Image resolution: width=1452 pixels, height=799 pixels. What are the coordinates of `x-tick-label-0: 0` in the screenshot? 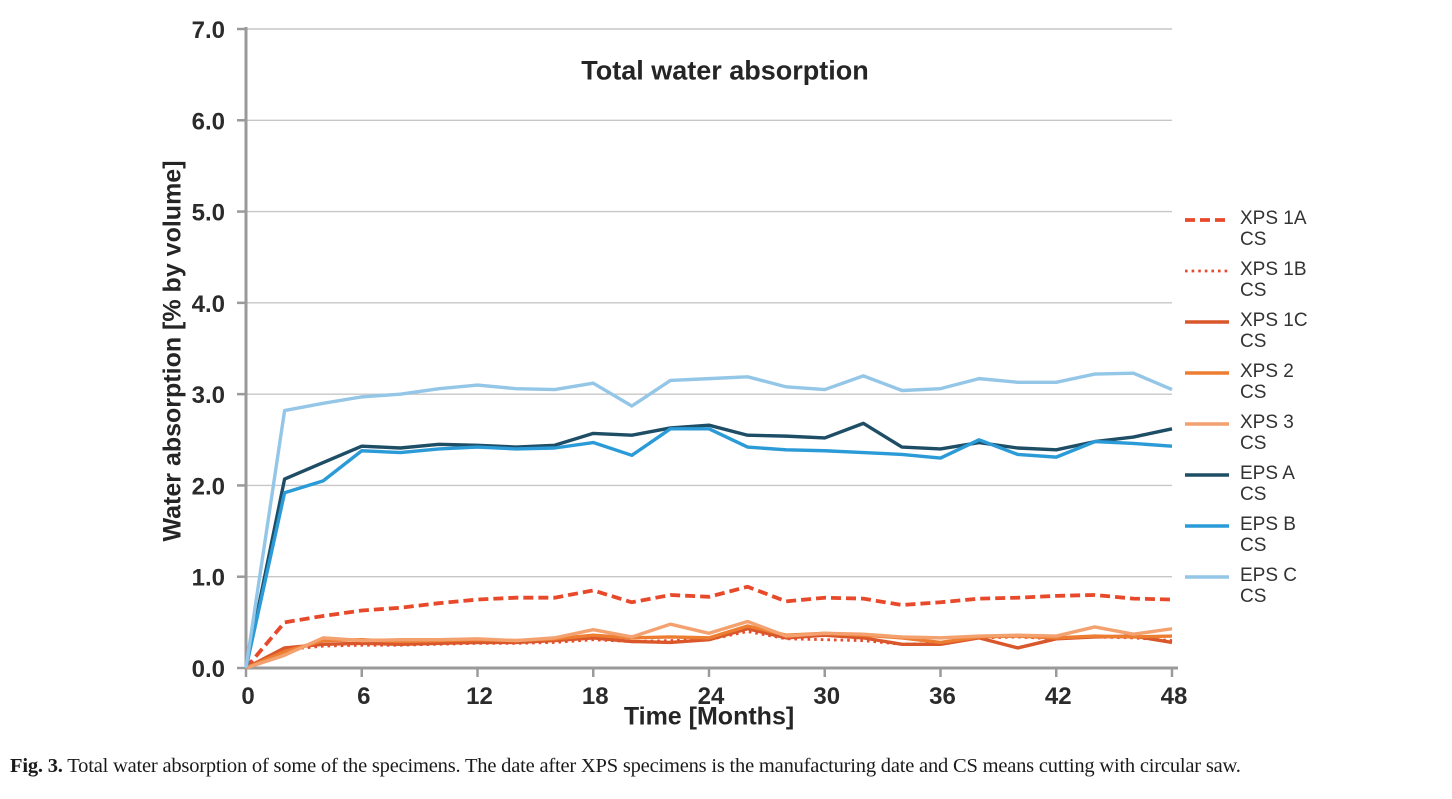 It's located at (247, 696).